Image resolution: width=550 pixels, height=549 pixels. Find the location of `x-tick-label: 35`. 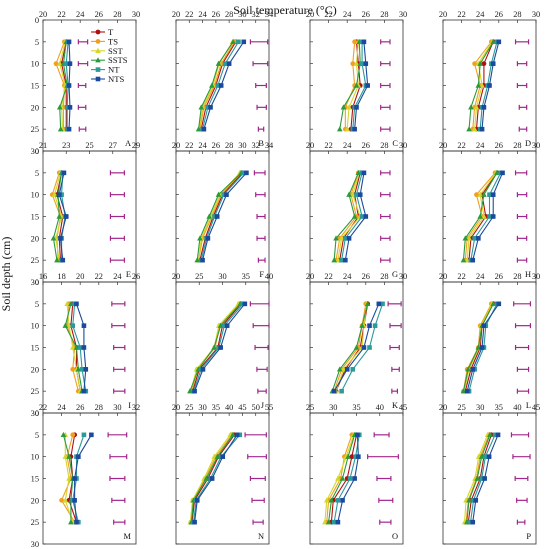

x-tick-label: 35 is located at coordinates (499, 407).